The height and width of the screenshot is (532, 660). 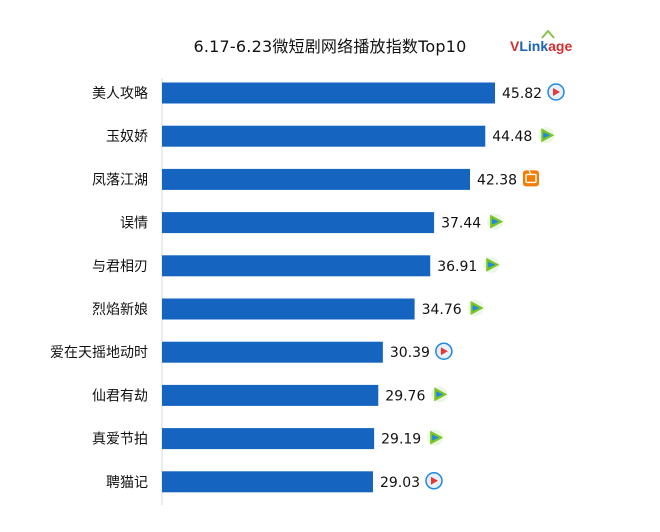 What do you see at coordinates (99, 353) in the screenshot?
I see `category-label: 爱在天摇地动时` at bounding box center [99, 353].